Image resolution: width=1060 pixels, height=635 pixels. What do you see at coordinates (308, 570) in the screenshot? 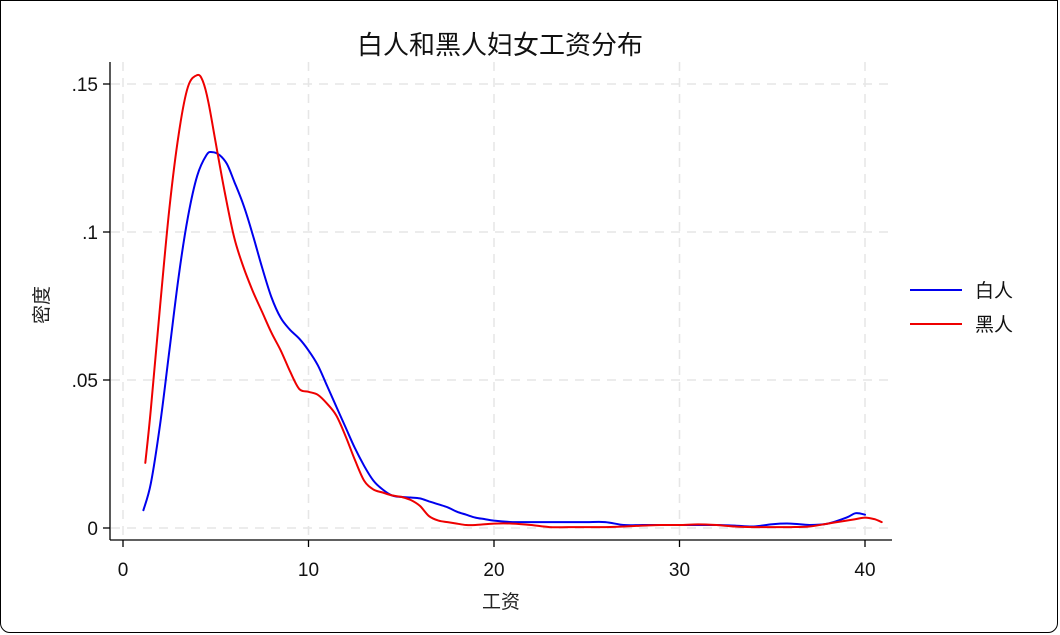
I see `x-tick-label: 10` at bounding box center [308, 570].